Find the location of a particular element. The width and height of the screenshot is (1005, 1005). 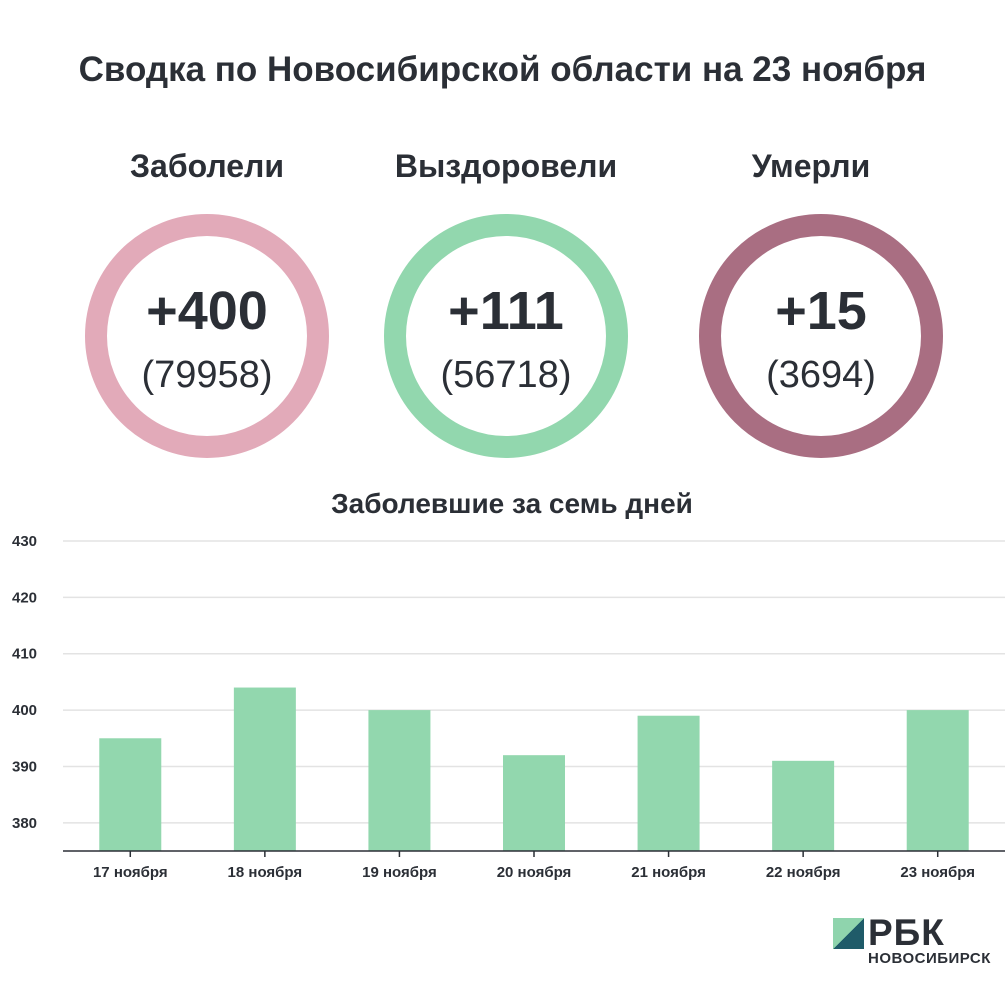

stat-label-deaths: Умерли is located at coordinates (811, 166).